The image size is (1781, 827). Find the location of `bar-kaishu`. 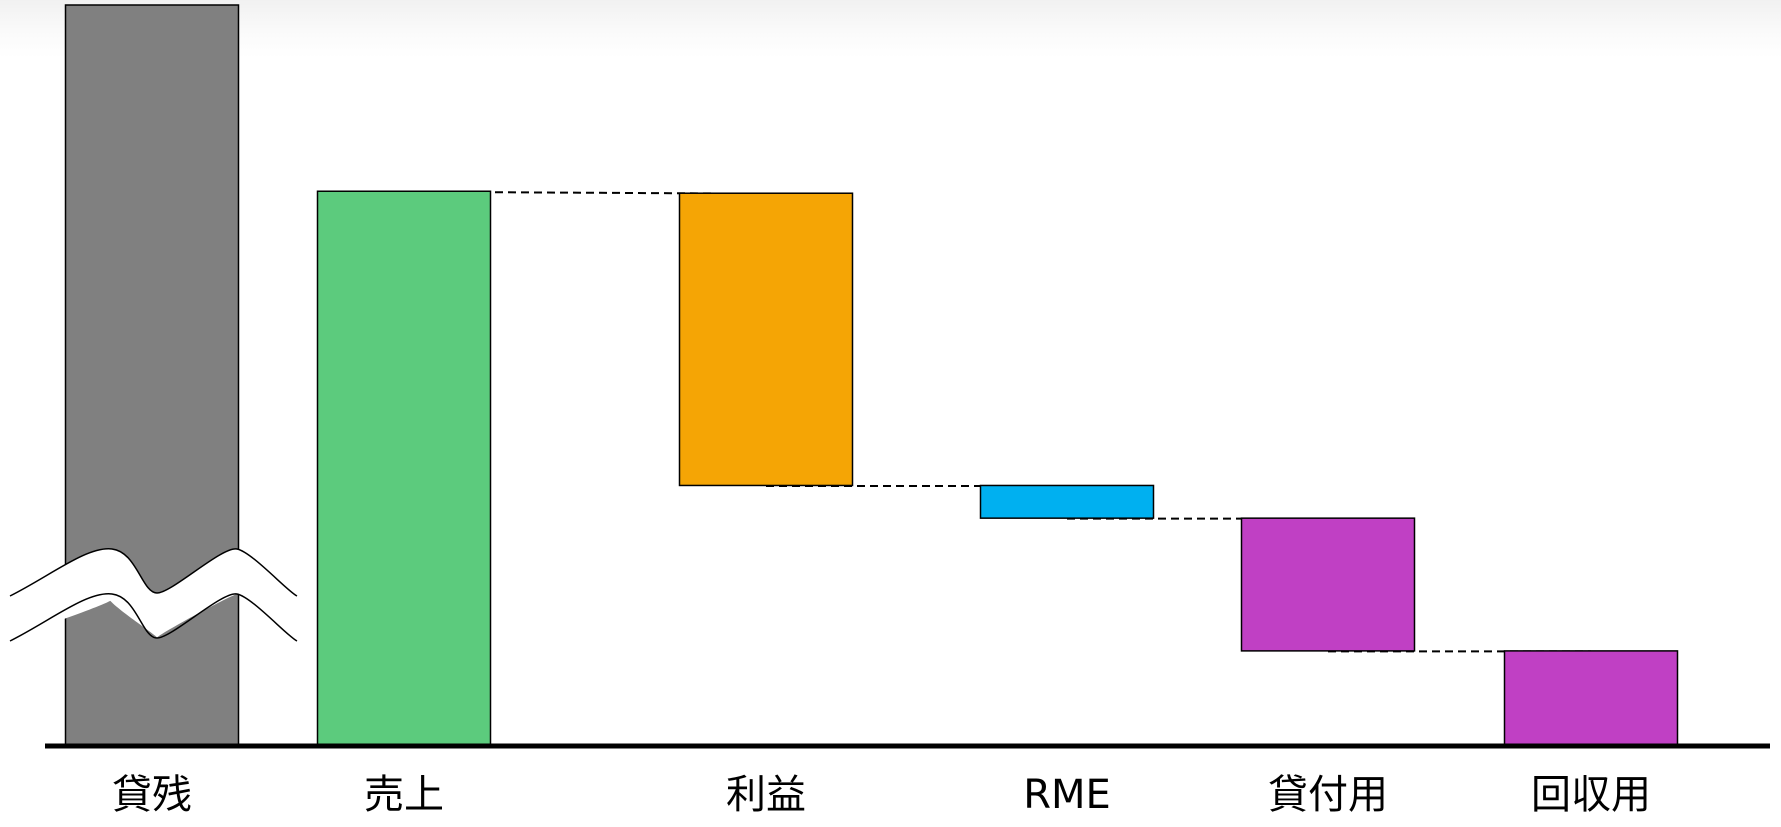

bar-kaishu is located at coordinates (1591, 698).